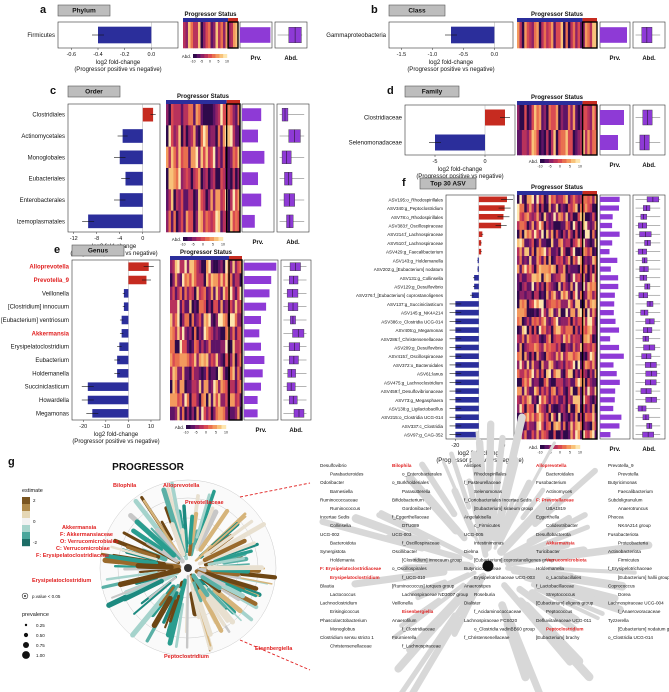 The height and width of the screenshot is (692, 669). I want to click on tree-right-label: Bacteroidales, so click(560, 474).